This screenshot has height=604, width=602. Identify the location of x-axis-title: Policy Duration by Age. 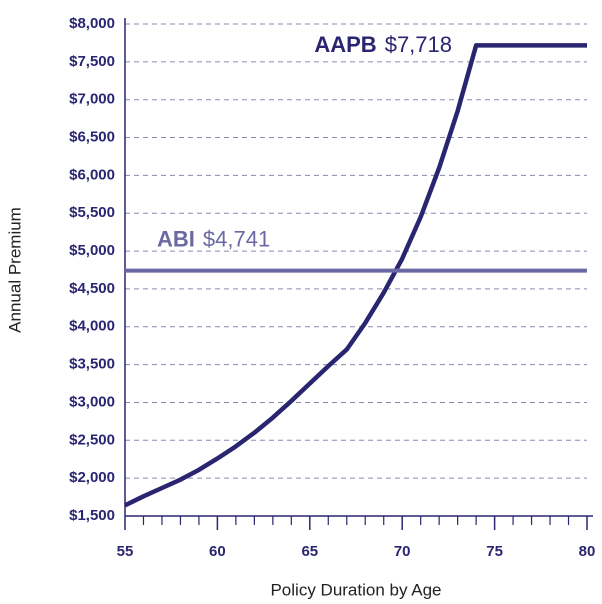
(355, 589).